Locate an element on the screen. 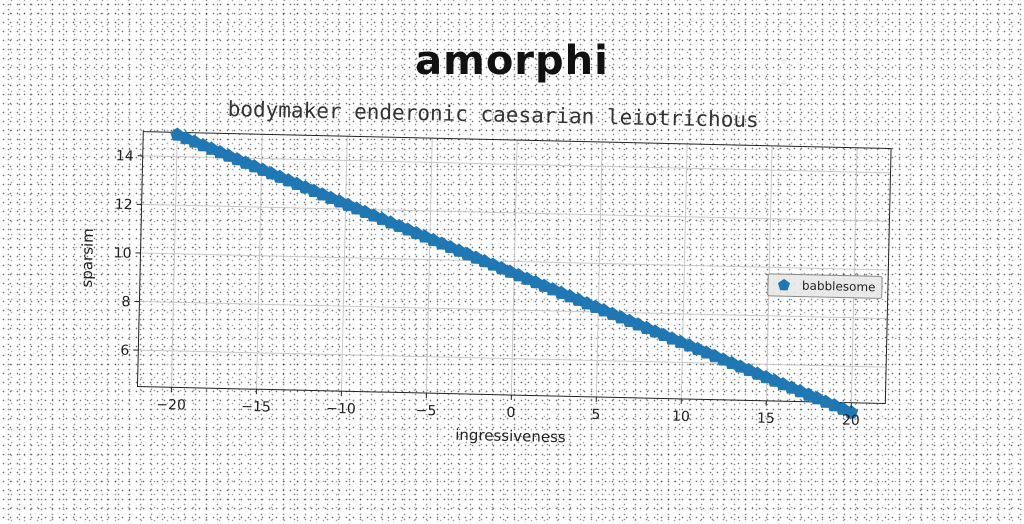 The width and height of the screenshot is (1024, 524). legend: babblesome is located at coordinates (825, 286).